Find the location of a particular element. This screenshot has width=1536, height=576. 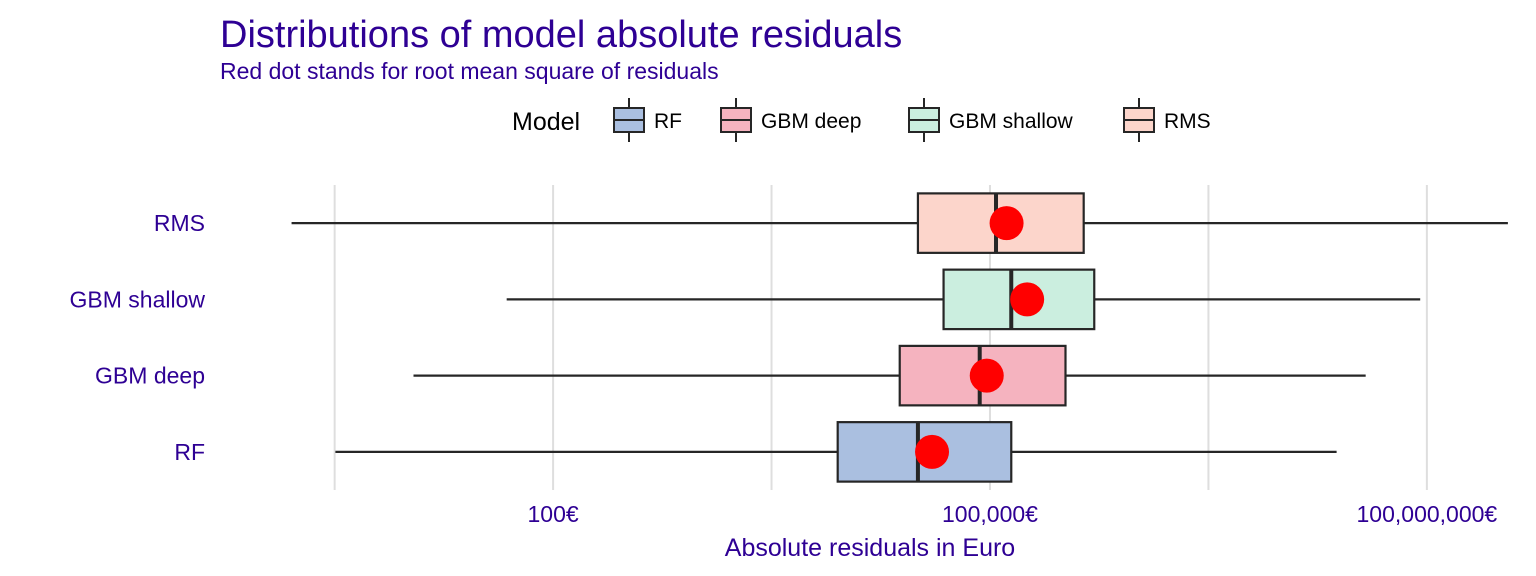

x-tick-label: 100€ is located at coordinates (553, 514).